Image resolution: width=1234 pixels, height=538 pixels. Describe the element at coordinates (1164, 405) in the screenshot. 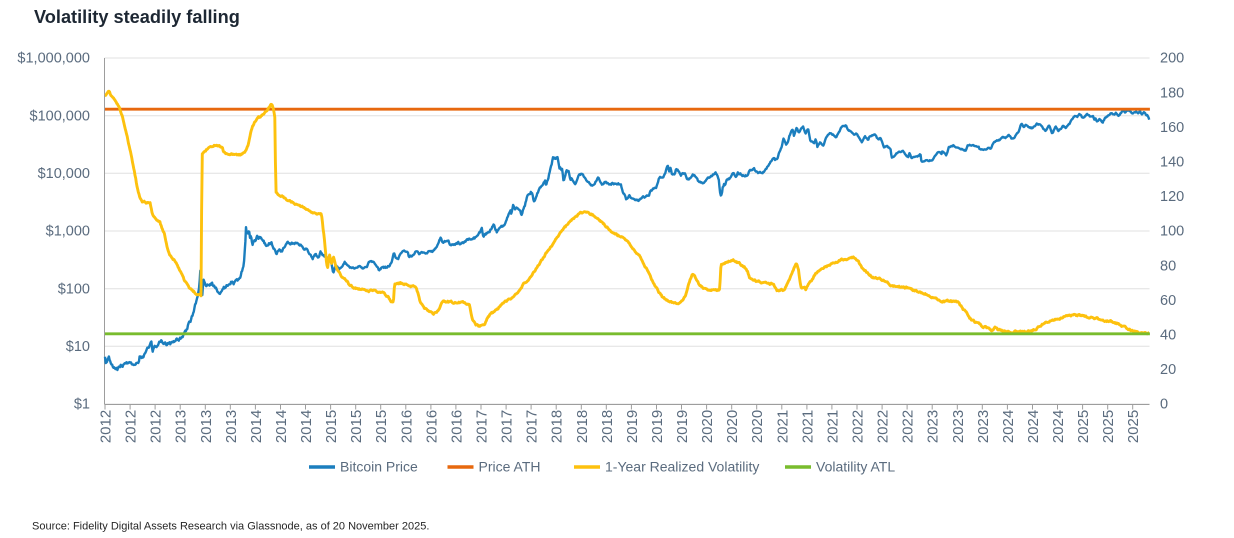

I see `svg-text: 0` at that location.